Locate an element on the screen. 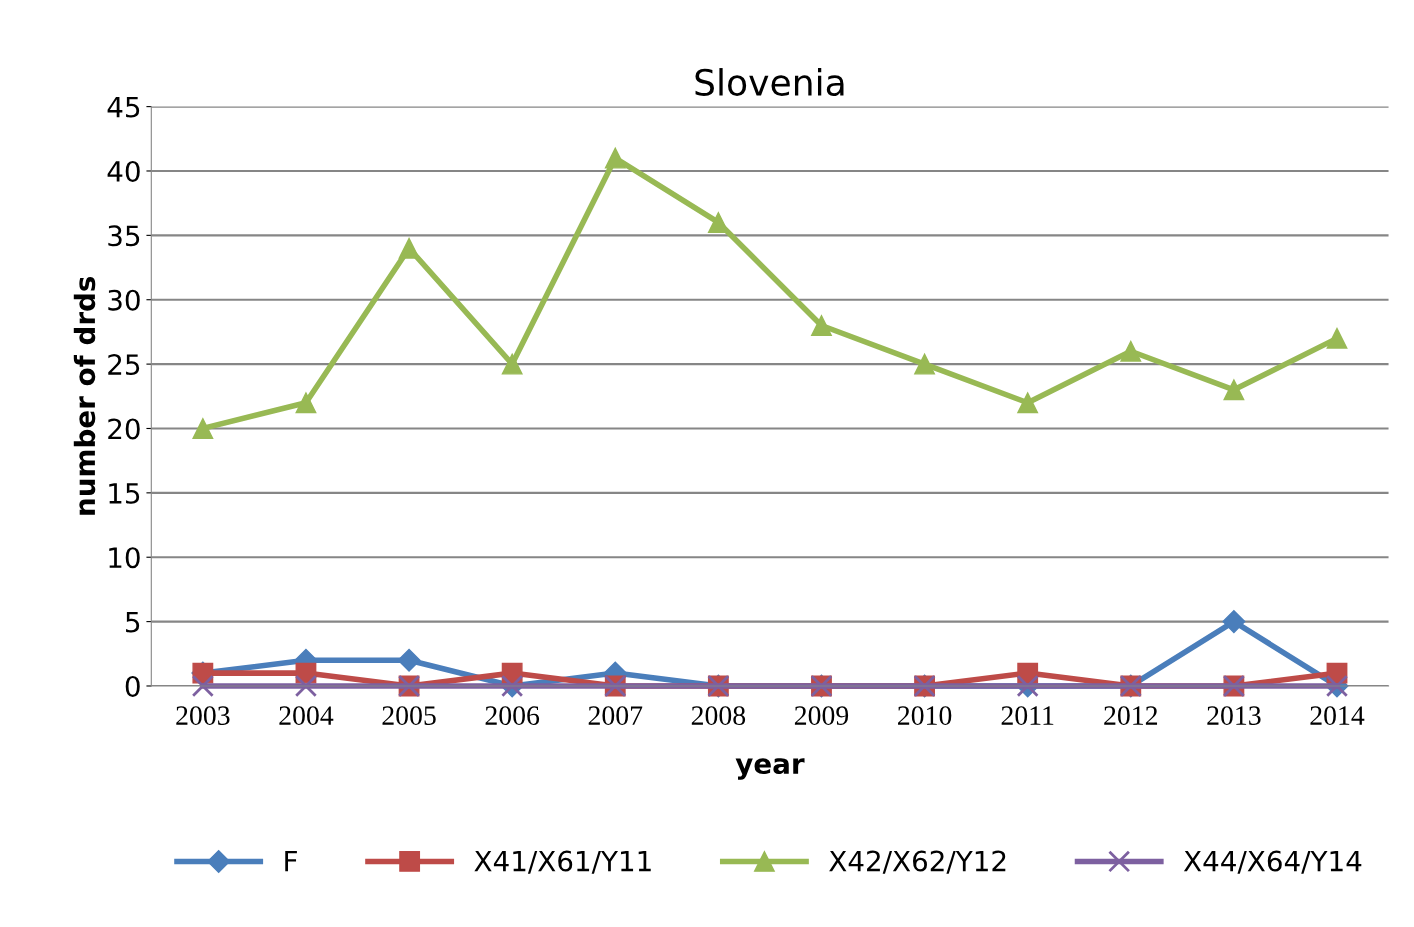 This screenshot has height=927, width=1414. x-tick-label: 2008 is located at coordinates (718, 715).